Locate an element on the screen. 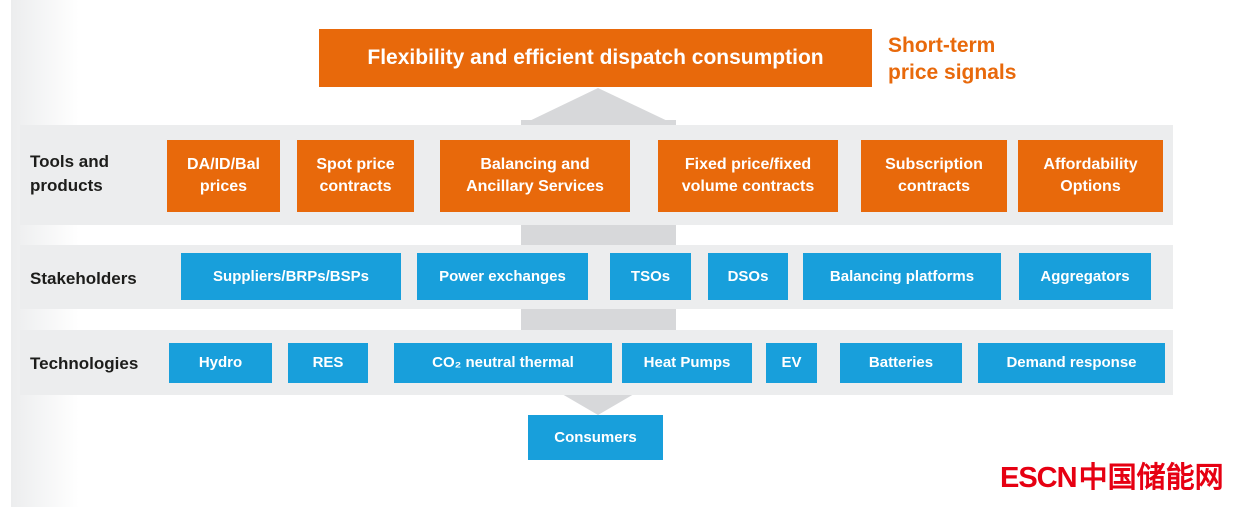  box-hydro: Hydro is located at coordinates (220, 363).